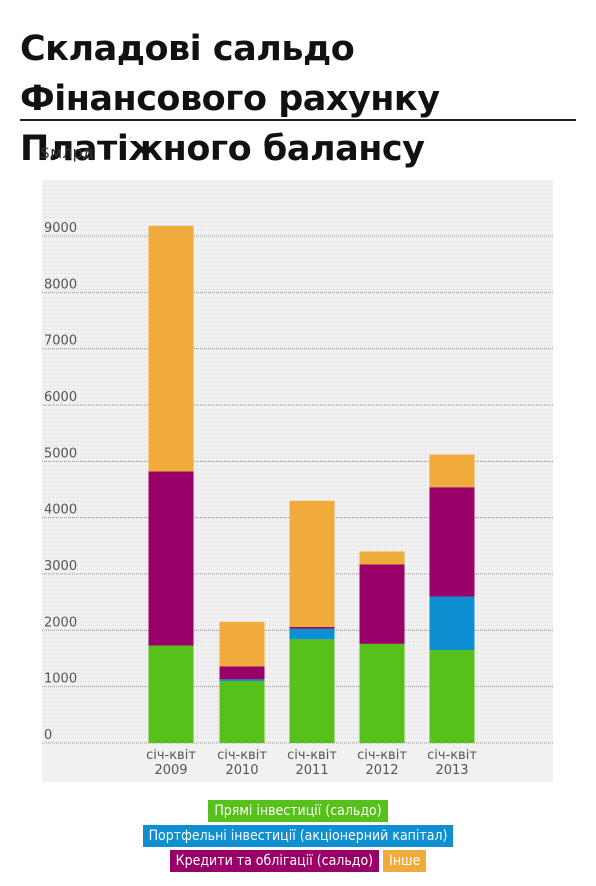  What do you see at coordinates (60, 622) in the screenshot?
I see `y-tick-label: 2000` at bounding box center [60, 622].